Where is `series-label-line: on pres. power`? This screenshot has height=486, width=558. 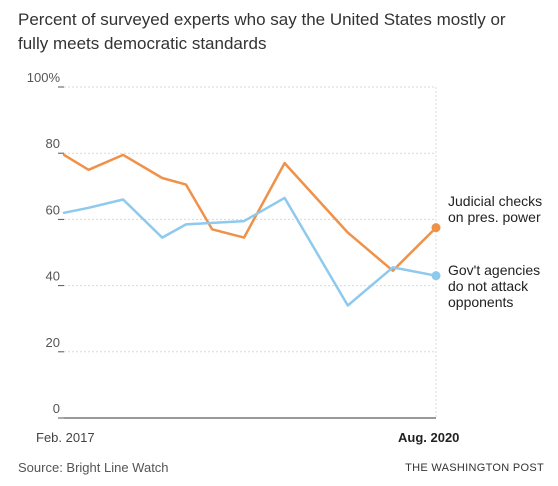 series-label-line: on pres. power is located at coordinates (494, 217).